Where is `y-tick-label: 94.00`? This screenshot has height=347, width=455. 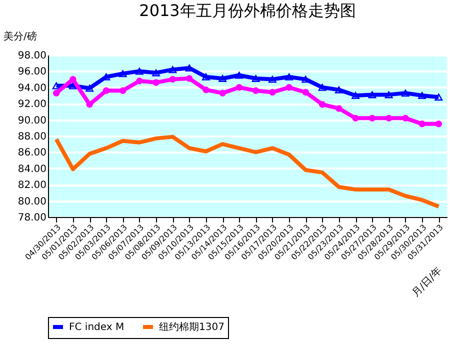
y-tick-label: 94.00 is located at coordinates (32, 88).